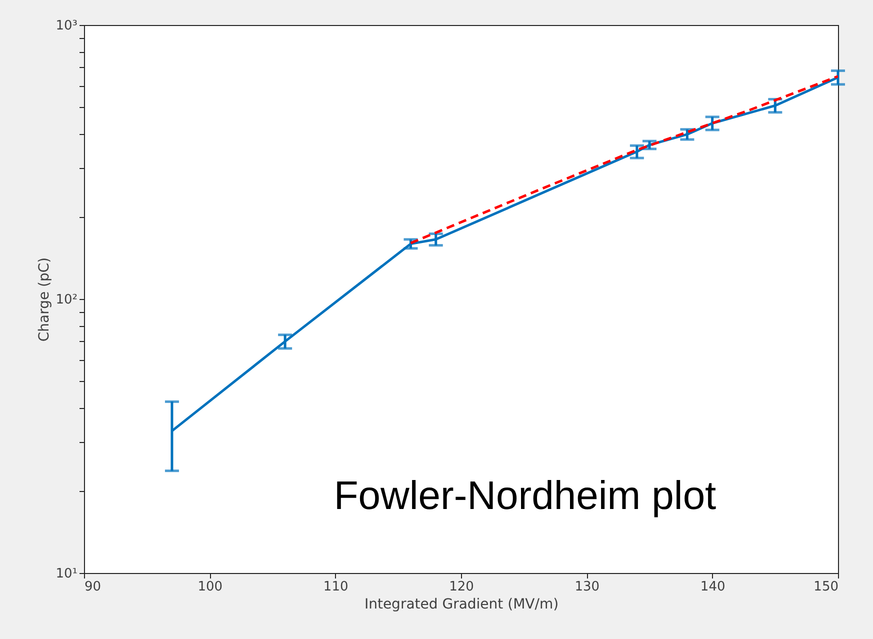 The image size is (873, 639). What do you see at coordinates (461, 587) in the screenshot?
I see `x-tick-label: 120` at bounding box center [461, 587].